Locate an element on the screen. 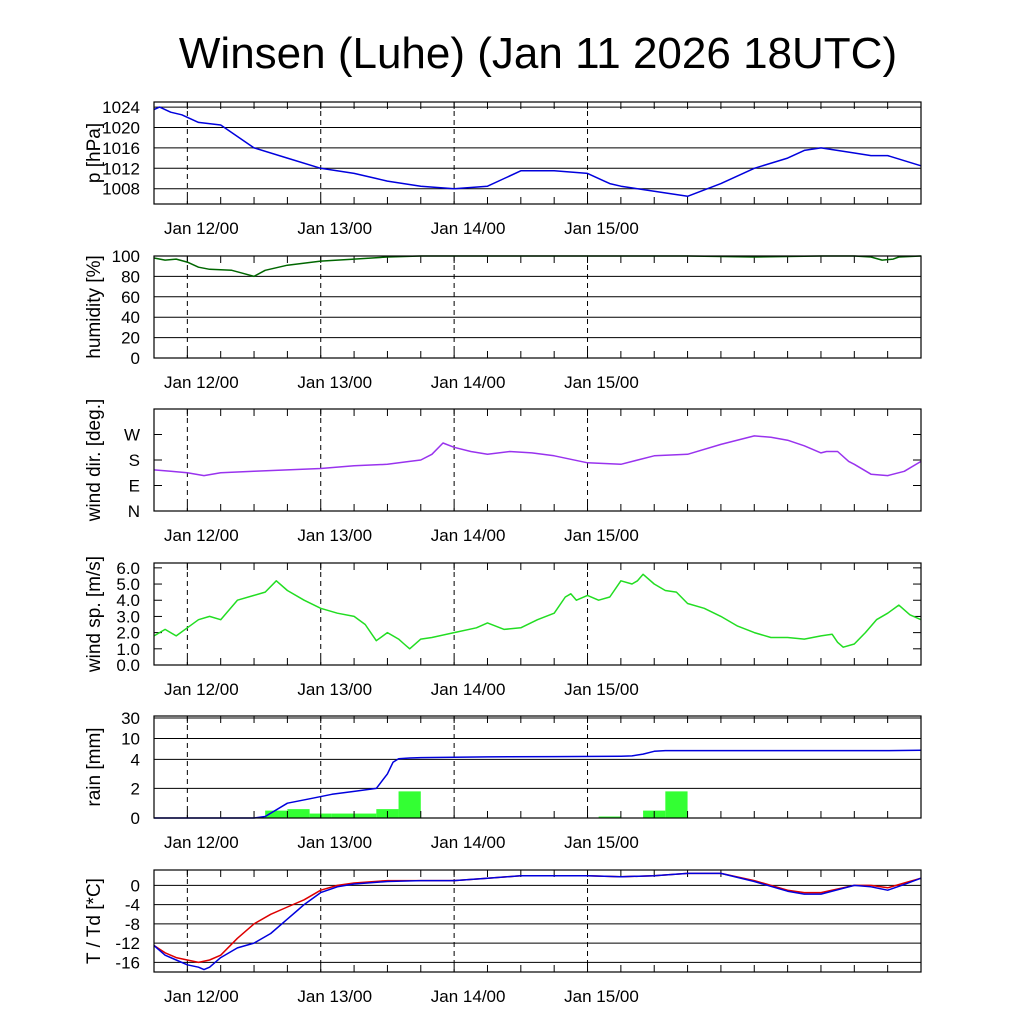 This screenshot has height=1024, width=1024. y-tick-label: -8 is located at coordinates (132, 924).